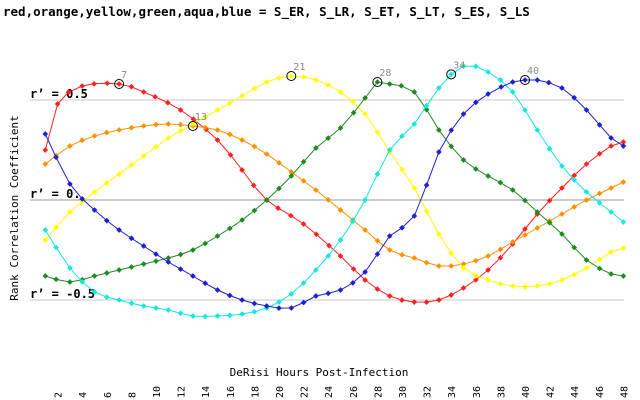 Image resolution: width=640 pixels, height=400 pixels. Describe the element at coordinates (108, 395) in the screenshot. I see `x-tick-label-6: 6` at that location.